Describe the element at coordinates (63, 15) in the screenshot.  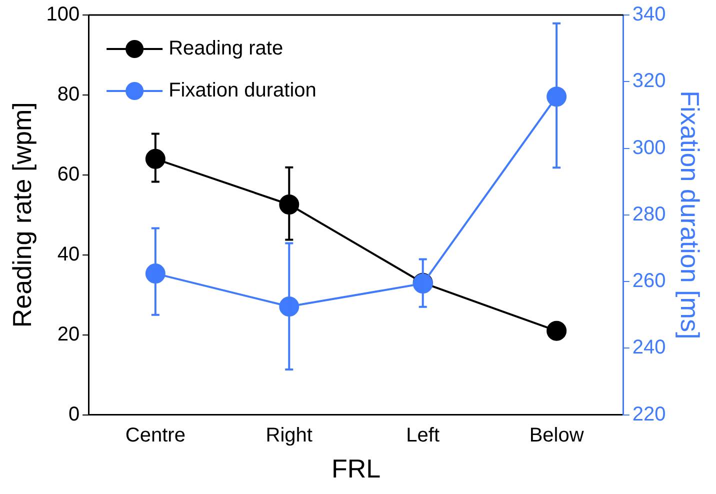
I see `y-tick-label: 100` at that location.